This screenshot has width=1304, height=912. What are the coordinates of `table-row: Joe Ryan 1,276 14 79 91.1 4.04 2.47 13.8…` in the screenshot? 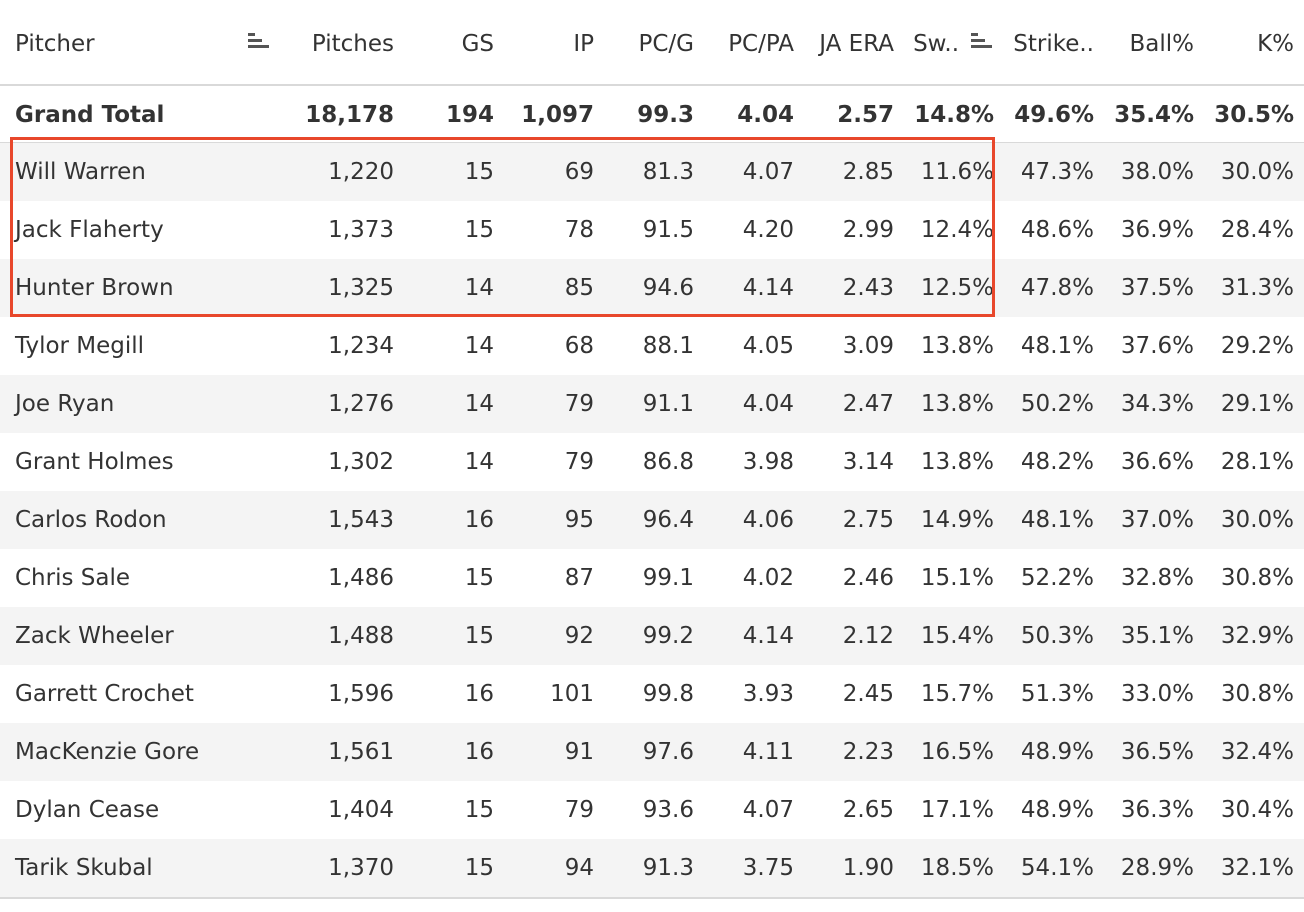 It's located at (652, 404).